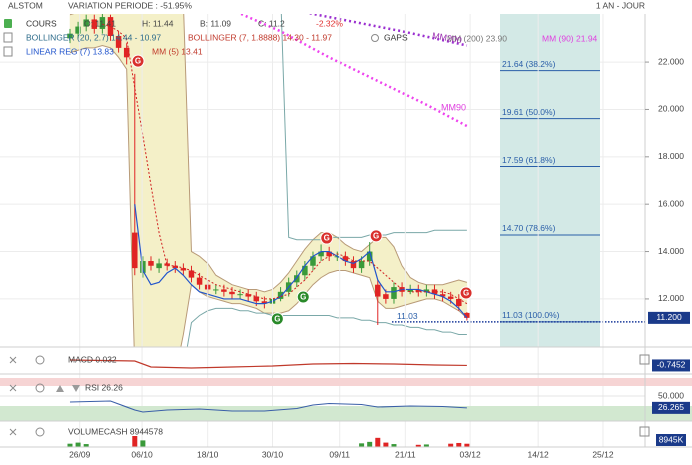 The width and height of the screenshot is (692, 465). I want to click on x-tick-label: 14/12, so click(539, 454).